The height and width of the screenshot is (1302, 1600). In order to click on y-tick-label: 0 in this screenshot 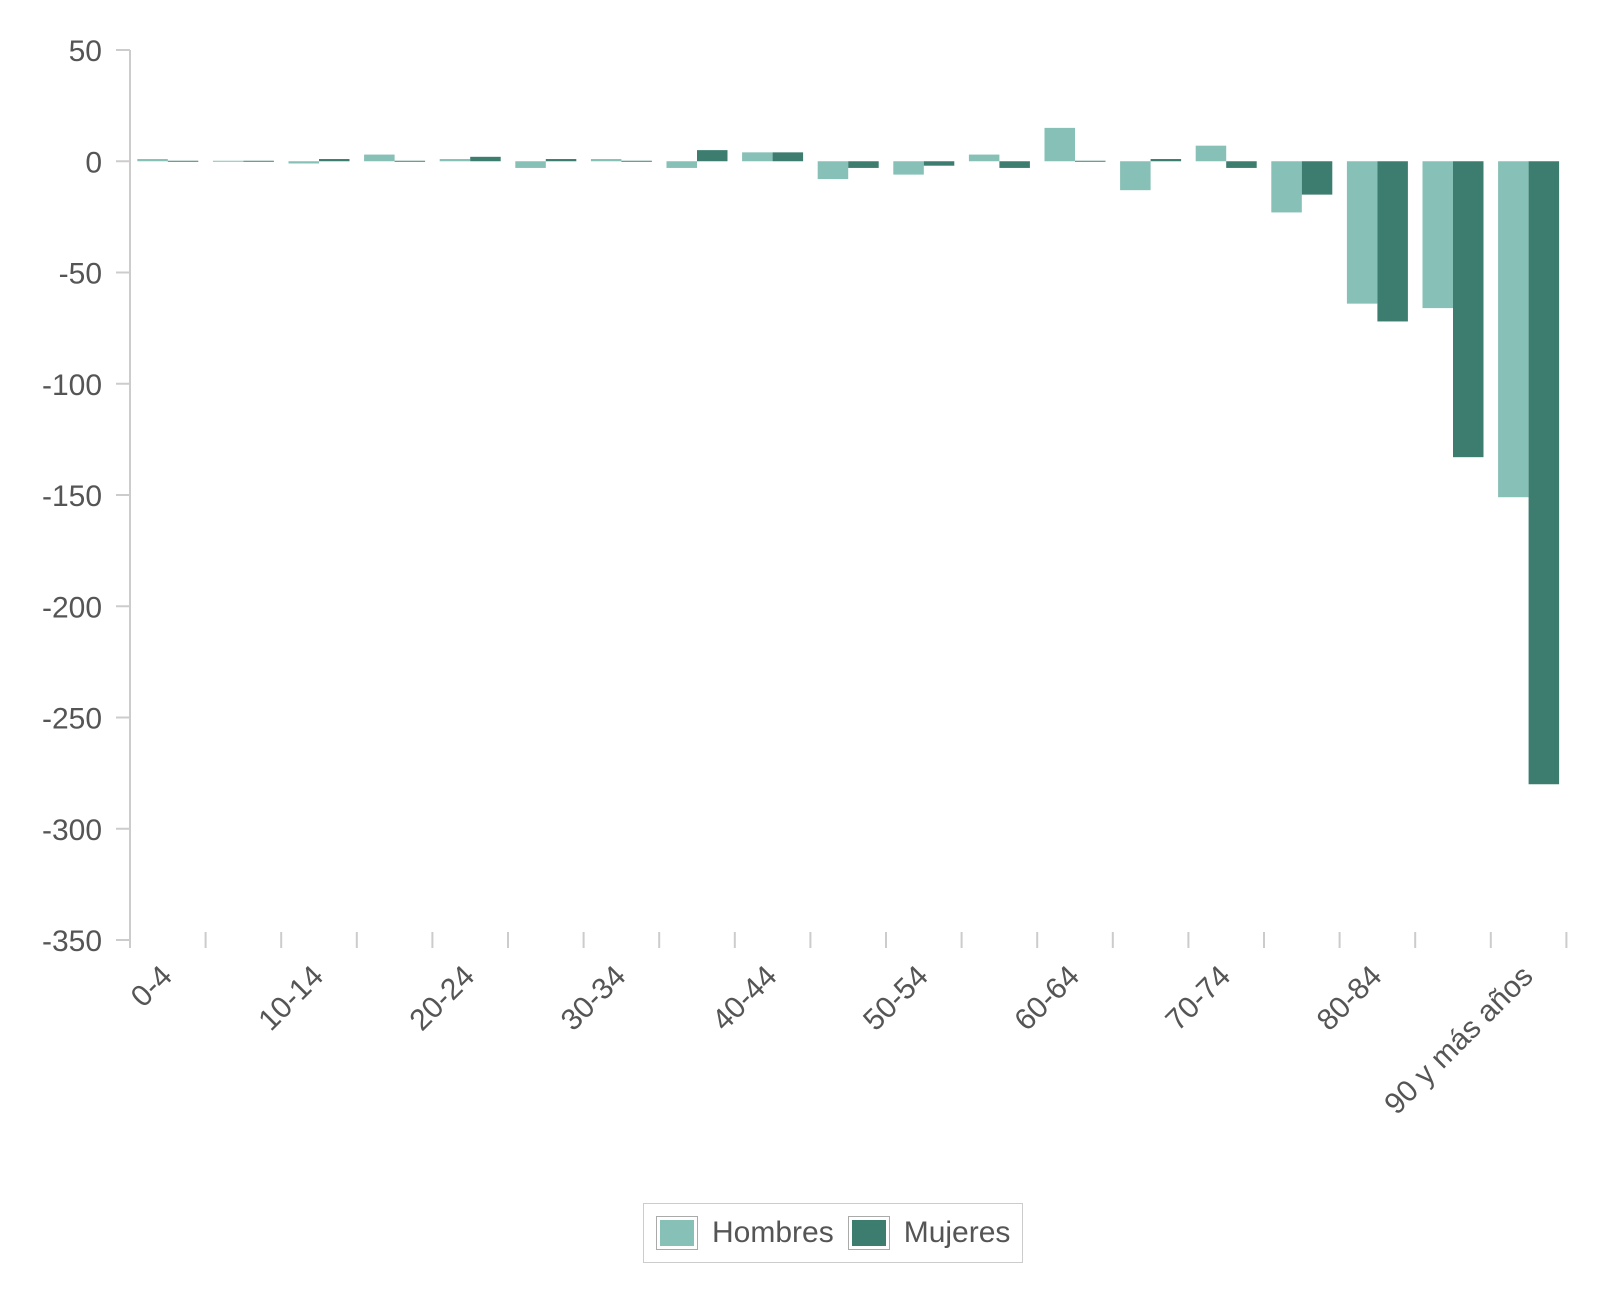, I will do `click(93, 162)`.